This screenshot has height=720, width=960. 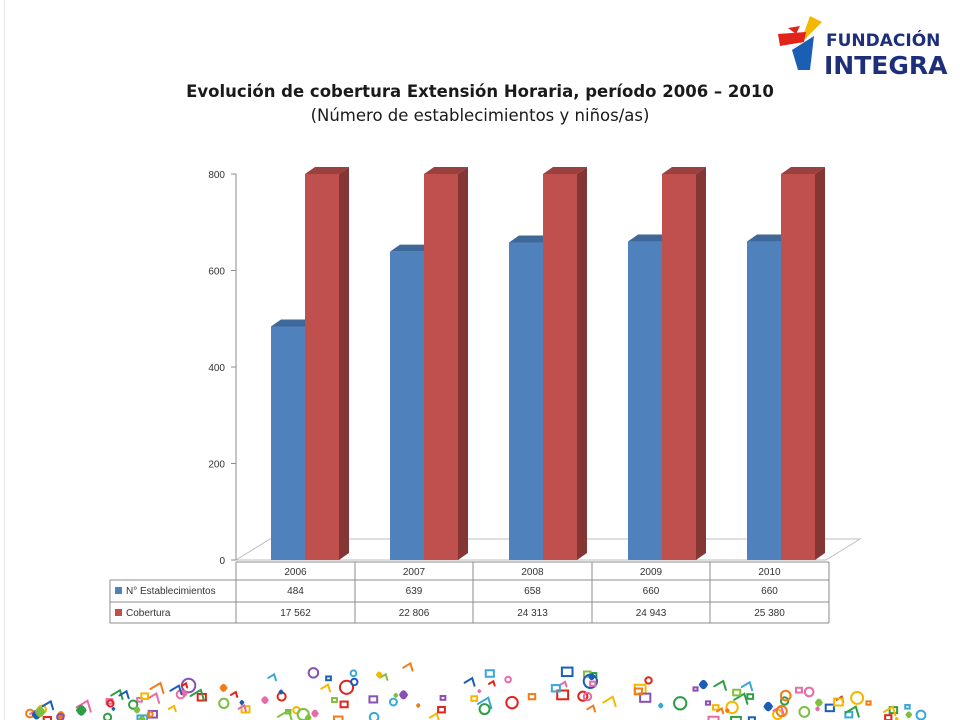 What do you see at coordinates (148, 613) in the screenshot?
I see `legend-entry: Cobertura` at bounding box center [148, 613].